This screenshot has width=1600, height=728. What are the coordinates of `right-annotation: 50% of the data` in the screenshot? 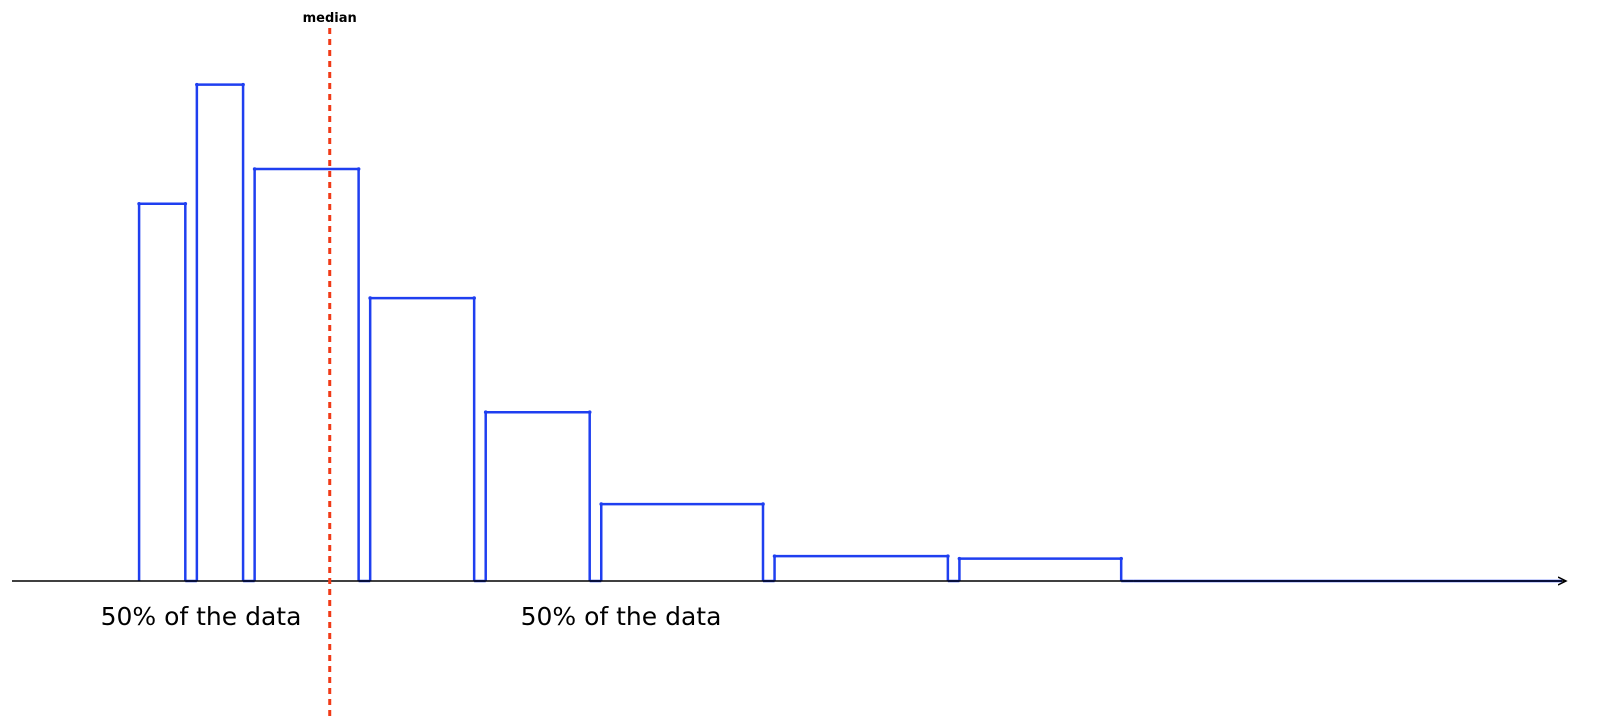 It's located at (621, 616).